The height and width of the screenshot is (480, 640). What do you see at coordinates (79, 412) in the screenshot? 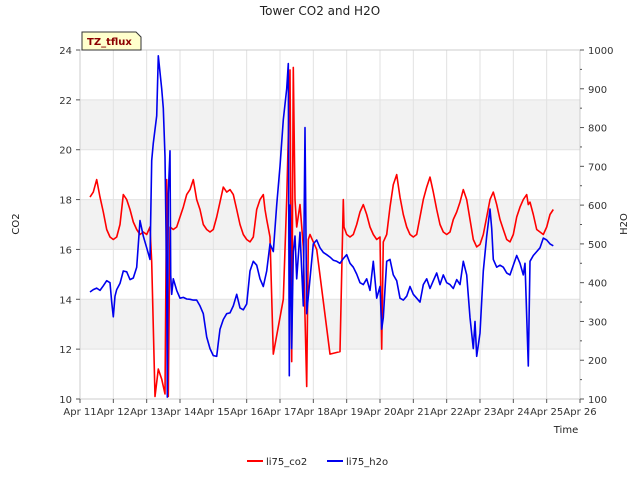
I see `x-tick-label: Apr 11` at bounding box center [79, 412].